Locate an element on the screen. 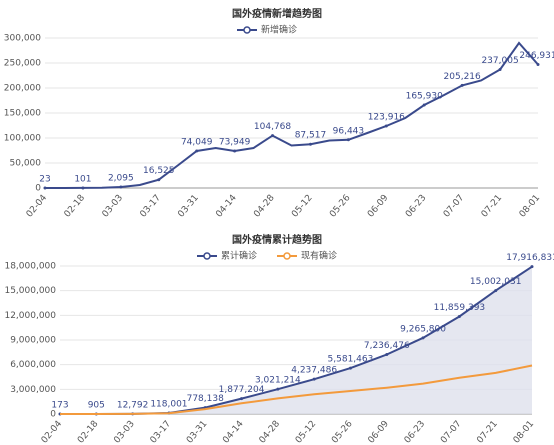  chart-title: 国外疫情累计趋势图 is located at coordinates (277, 239).